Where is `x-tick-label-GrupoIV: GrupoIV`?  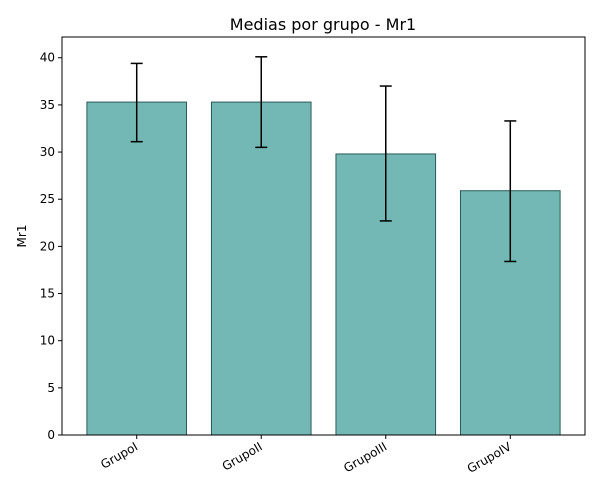 x-tick-label-GrupoIV: GrupoIV is located at coordinates (490, 457).